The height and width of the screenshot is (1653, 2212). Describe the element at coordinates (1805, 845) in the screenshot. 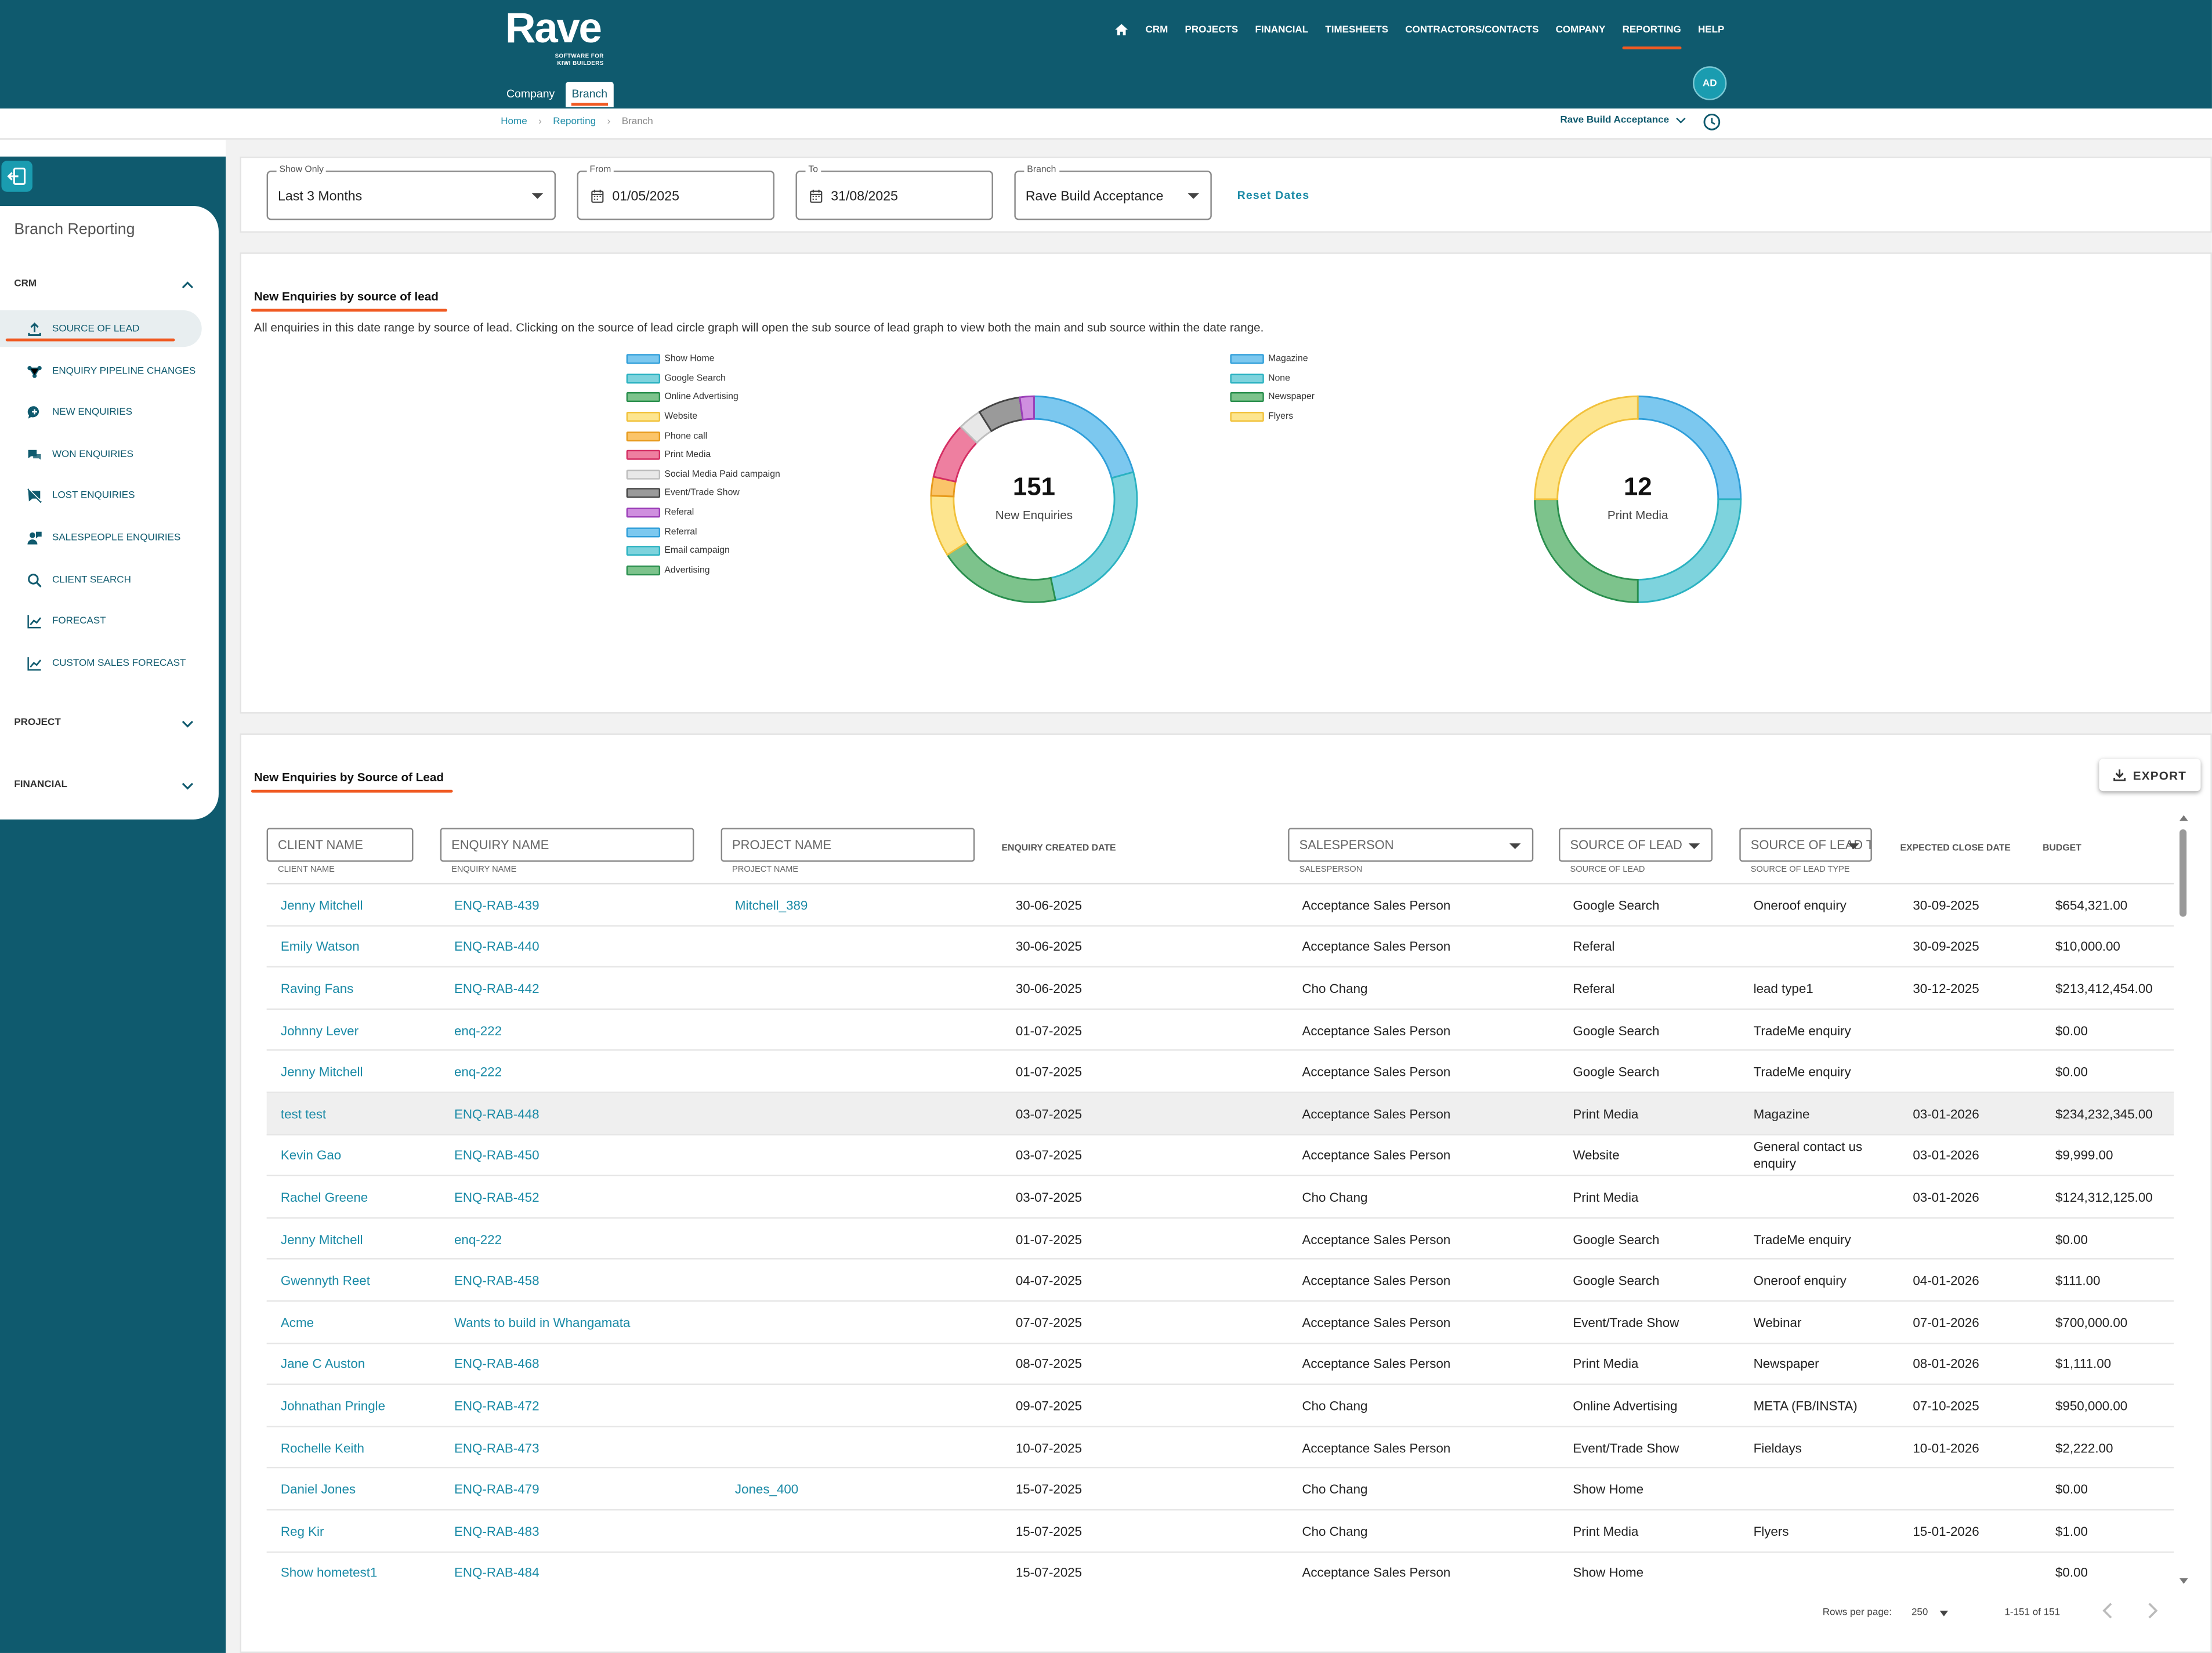

I see `source-of-lead-type-filter: SOURCE OF LEAD TYPE` at that location.